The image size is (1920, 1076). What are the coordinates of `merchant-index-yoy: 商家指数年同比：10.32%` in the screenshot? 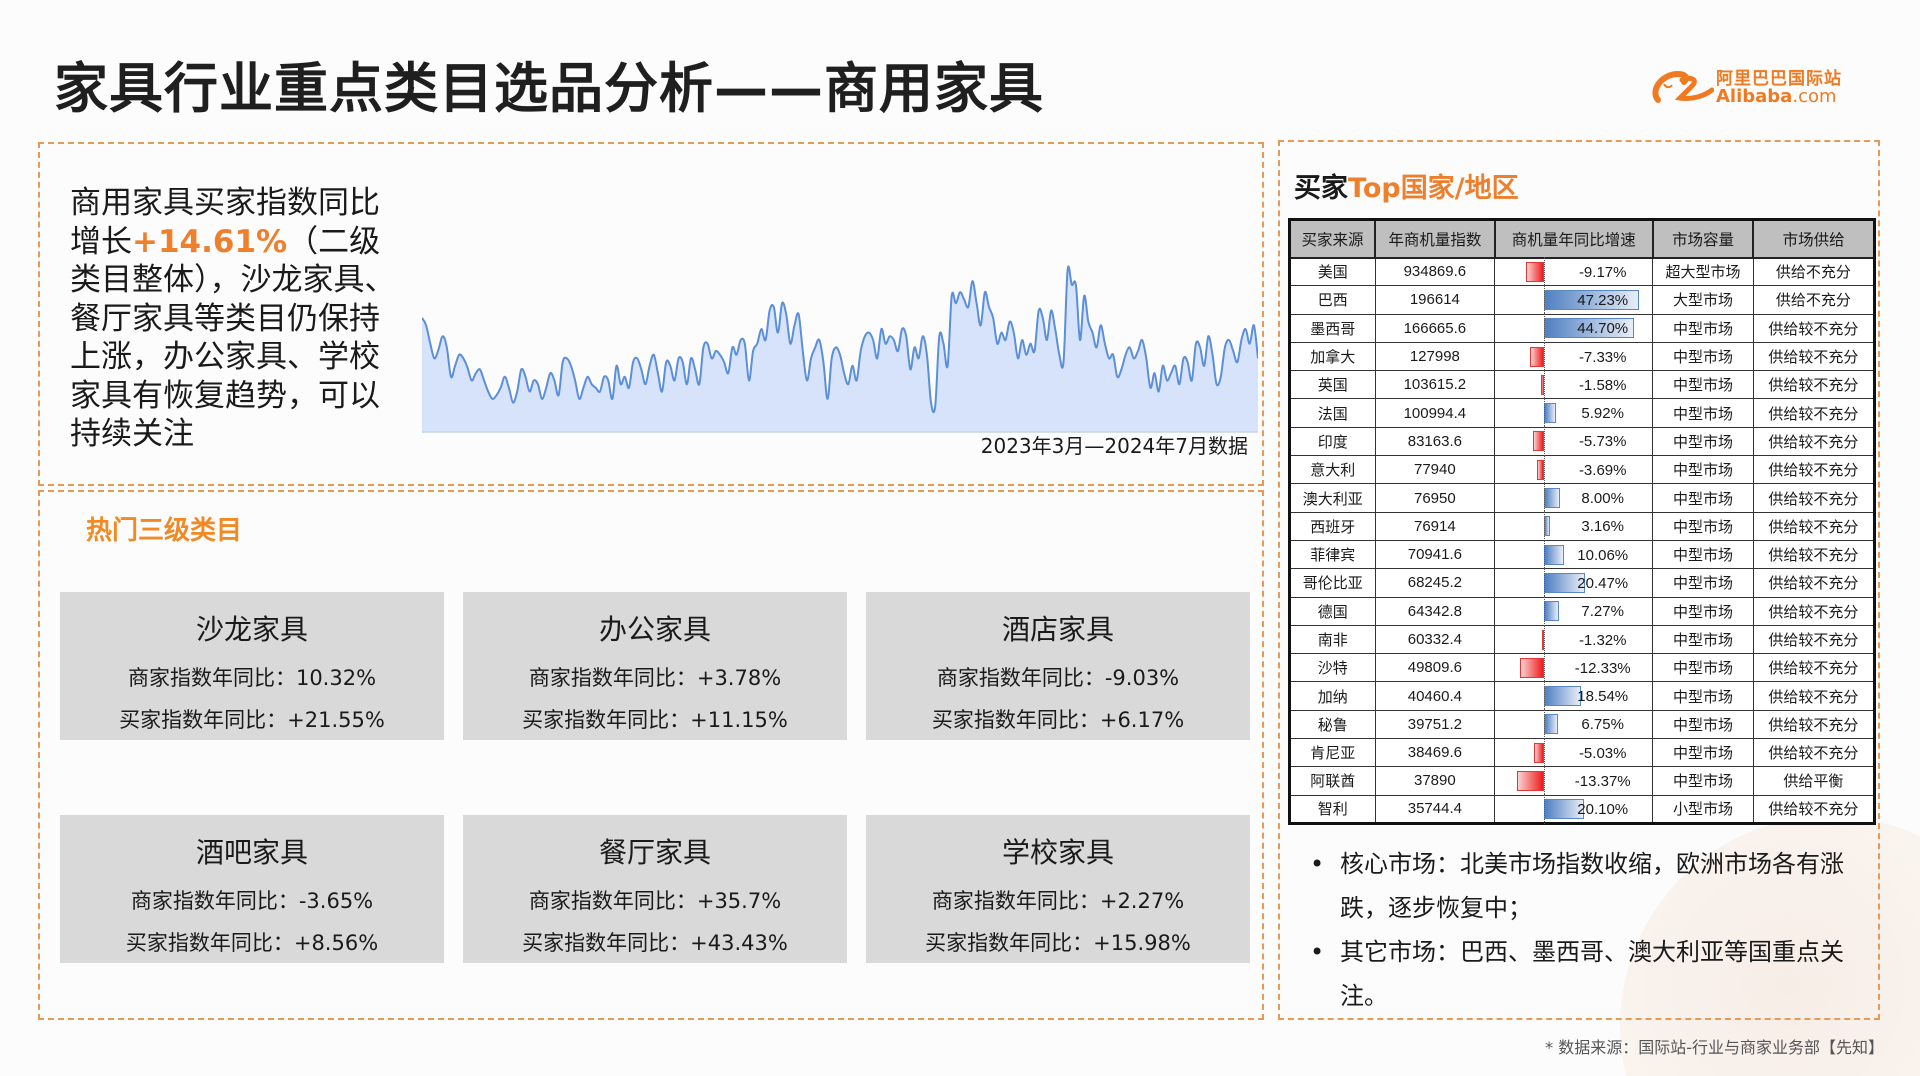 It's located at (252, 678).